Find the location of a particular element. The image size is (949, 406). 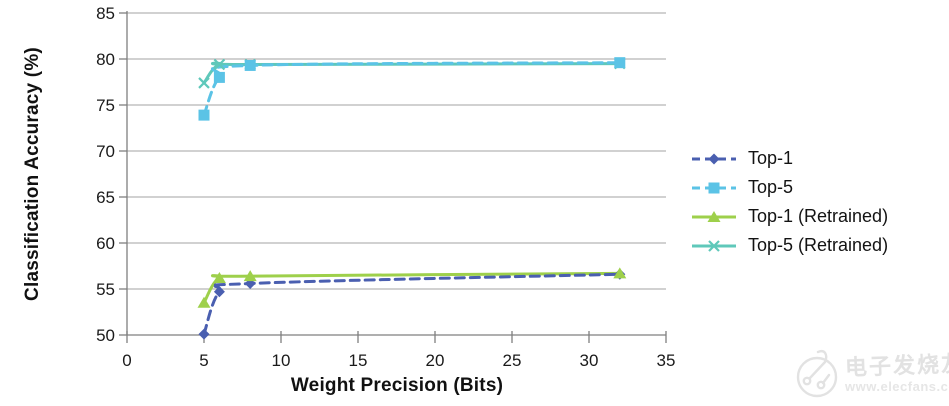

x-tick-label-25: 25 is located at coordinates (512, 360).